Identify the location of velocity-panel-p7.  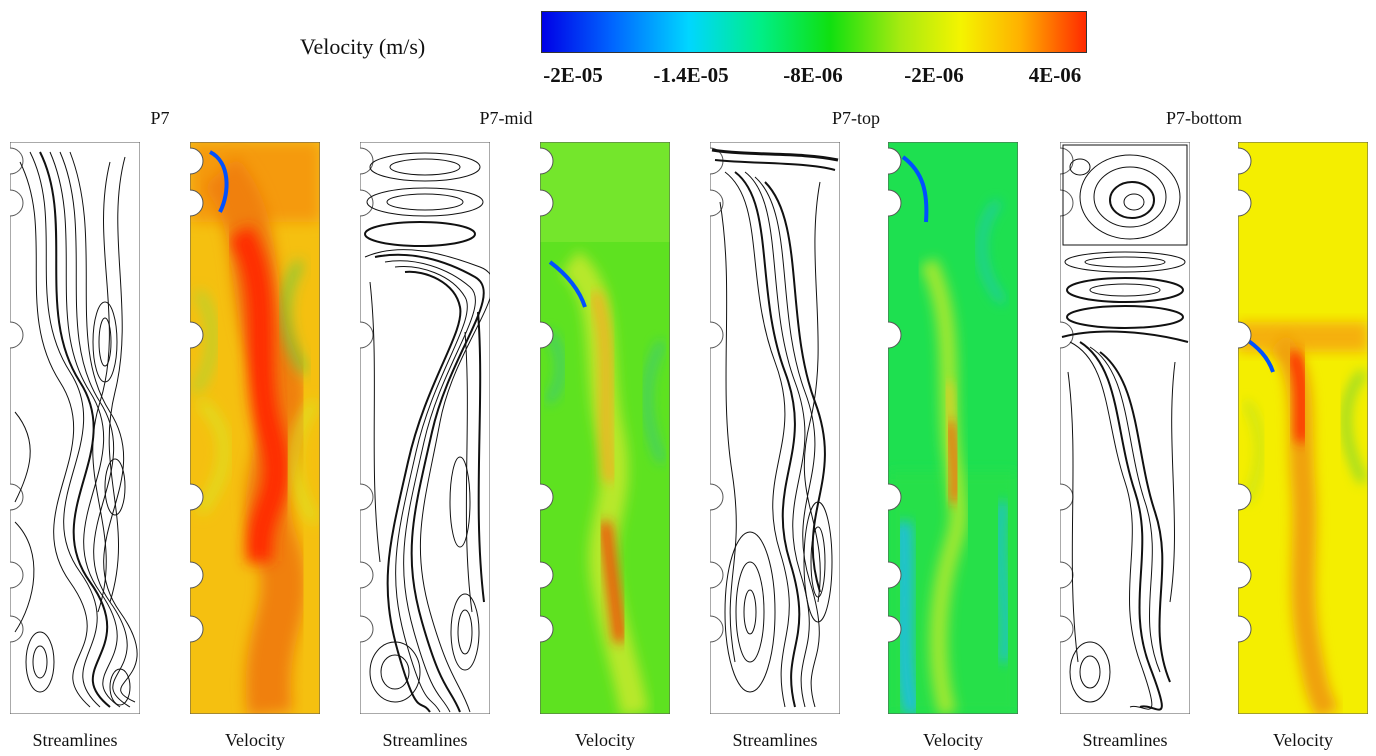
(255, 428).